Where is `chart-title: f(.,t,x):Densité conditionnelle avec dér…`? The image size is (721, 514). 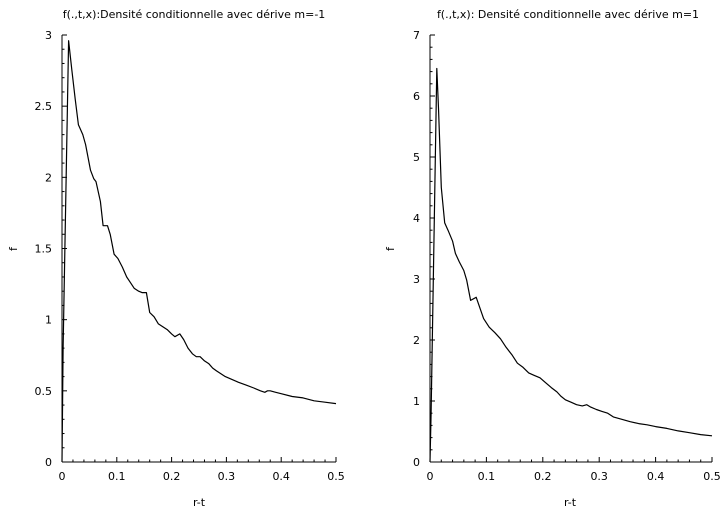 chart-title: f(.,t,x):Densité conditionnelle avec dér… is located at coordinates (194, 14).